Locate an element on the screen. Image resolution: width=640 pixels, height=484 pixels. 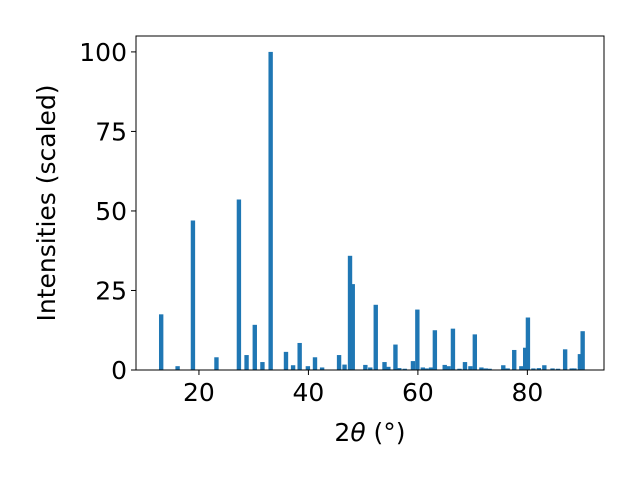
x-axis-label: 2θ (°) is located at coordinates (369, 432).